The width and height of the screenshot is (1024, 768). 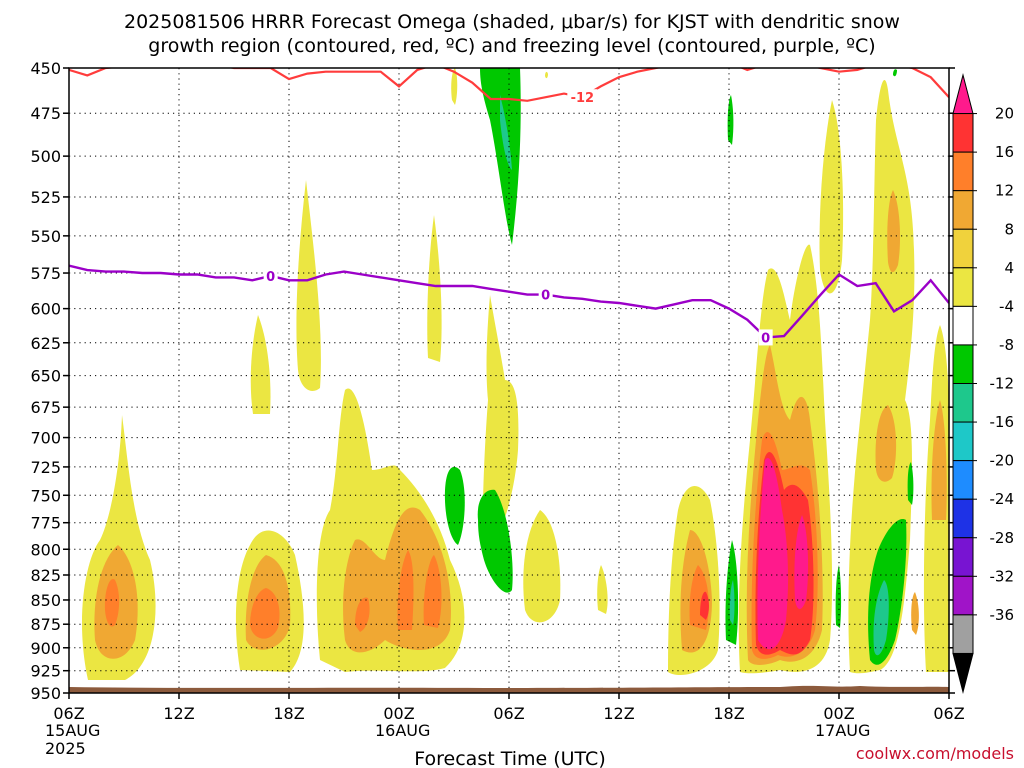 I want to click on y-tick-label: 950, so click(x=45, y=693).